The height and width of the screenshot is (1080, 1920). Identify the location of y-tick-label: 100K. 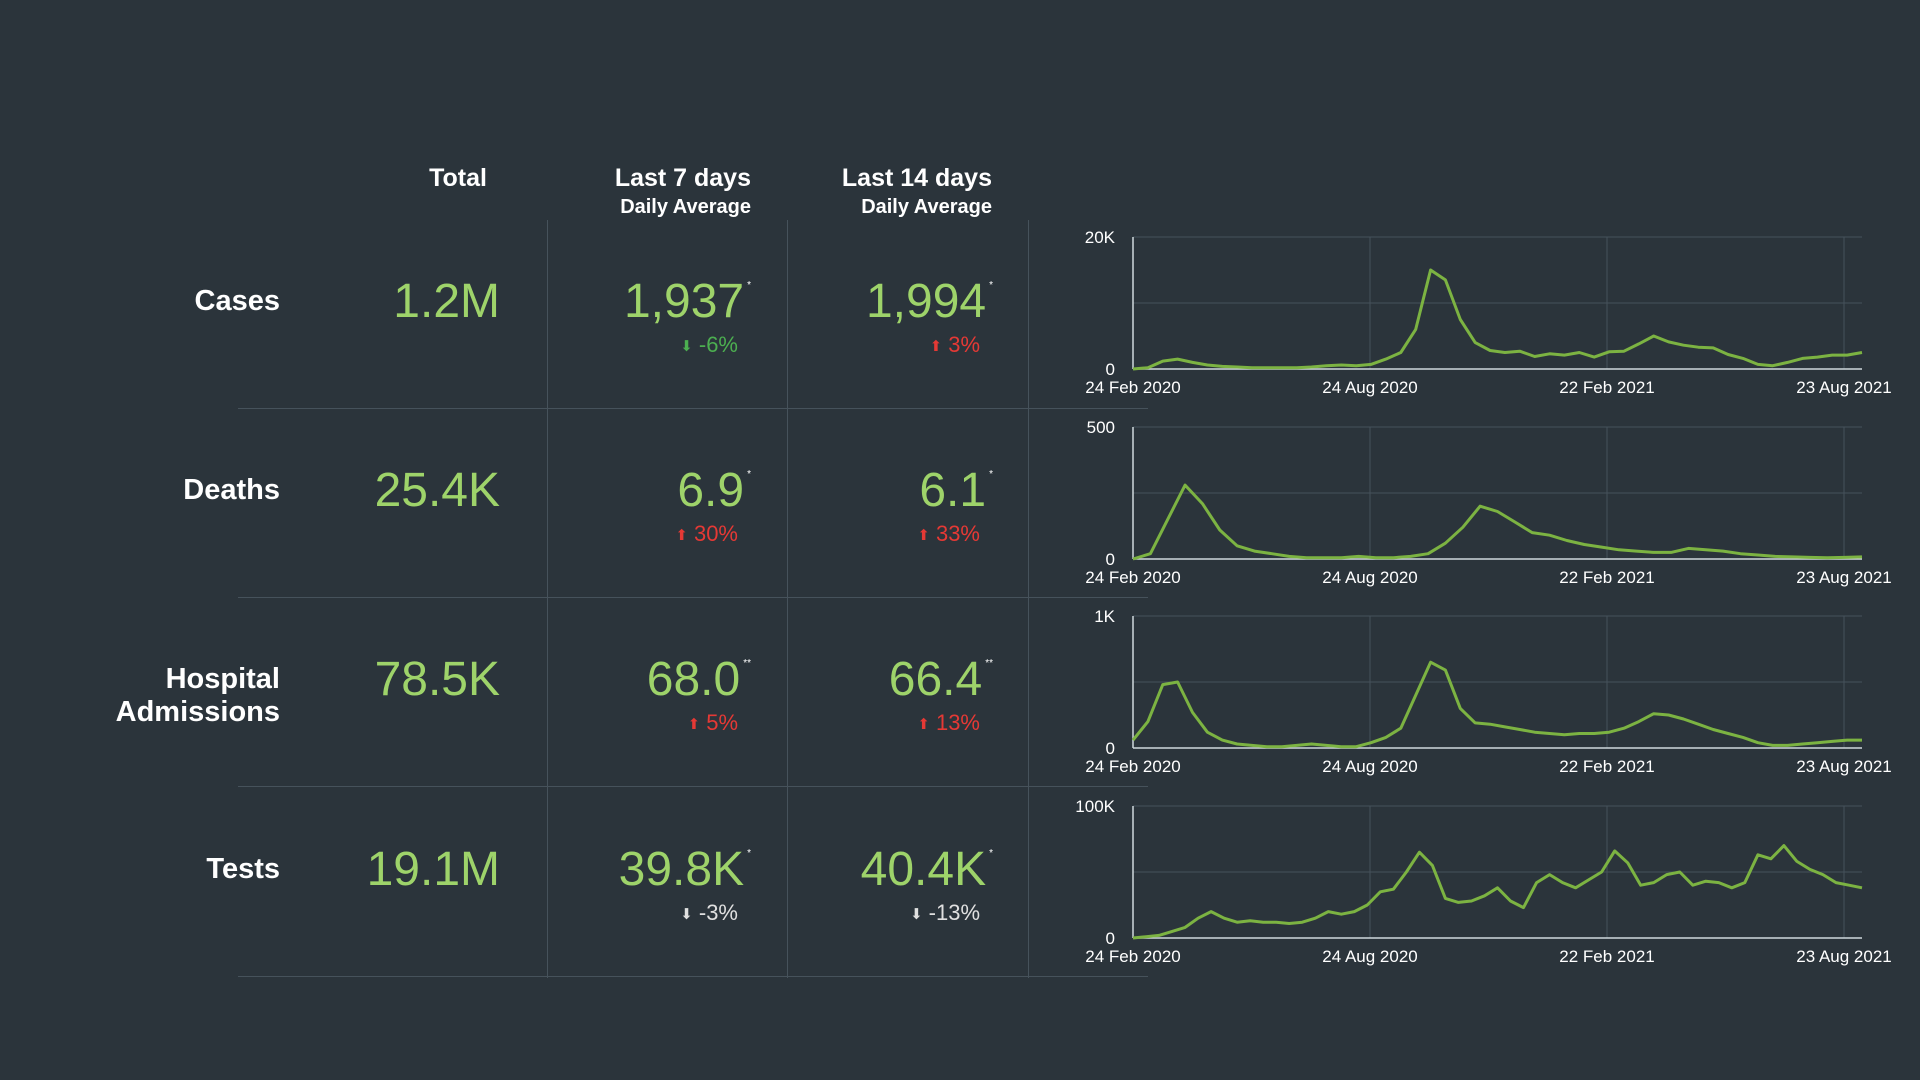
(1095, 806).